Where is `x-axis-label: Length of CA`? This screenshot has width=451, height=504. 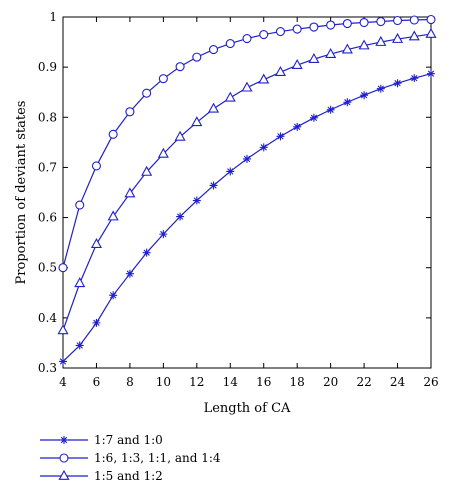 x-axis-label: Length of CA is located at coordinates (247, 408).